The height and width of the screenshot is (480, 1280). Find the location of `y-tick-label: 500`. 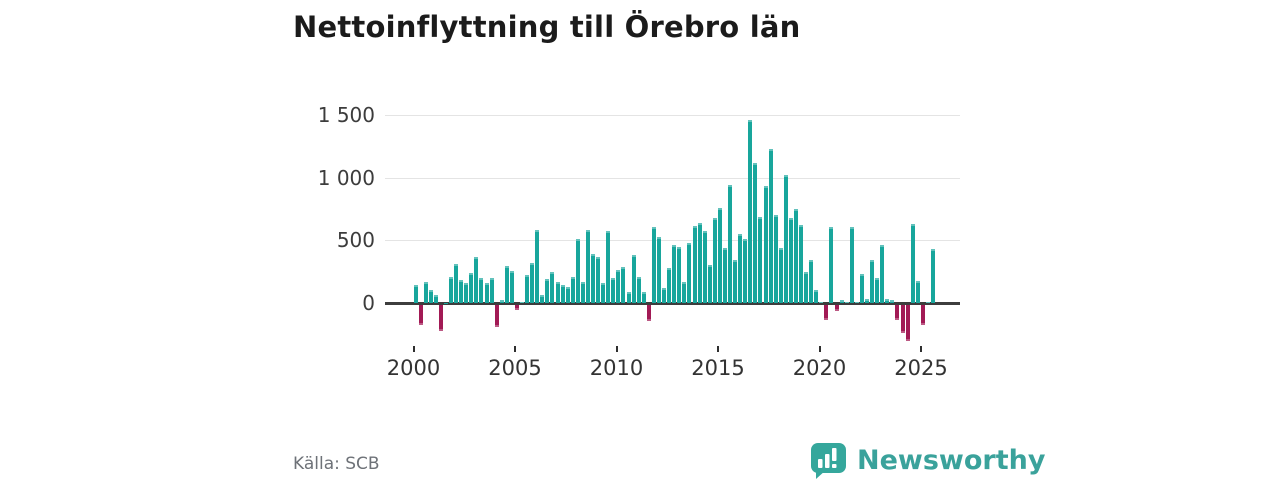

y-tick-label: 500 is located at coordinates (355, 240).